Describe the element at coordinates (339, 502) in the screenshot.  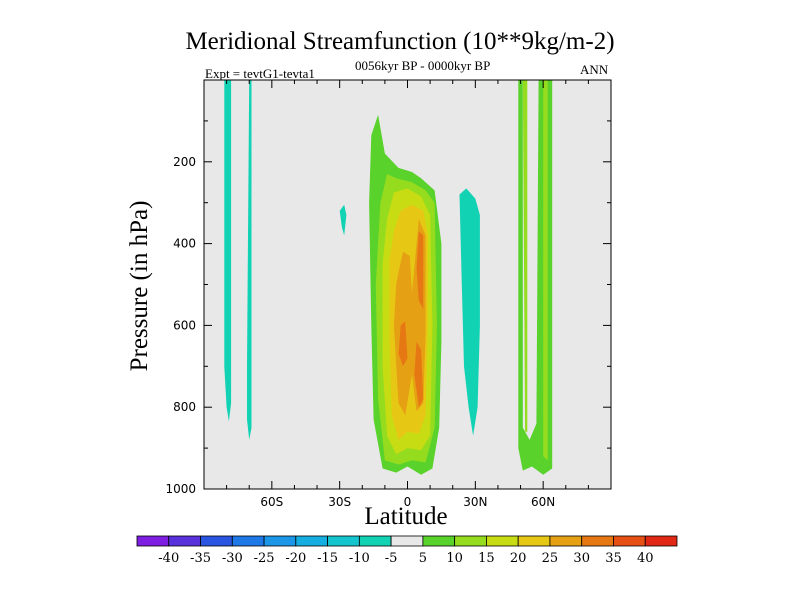
I see `x-tick-label: 30S` at that location.